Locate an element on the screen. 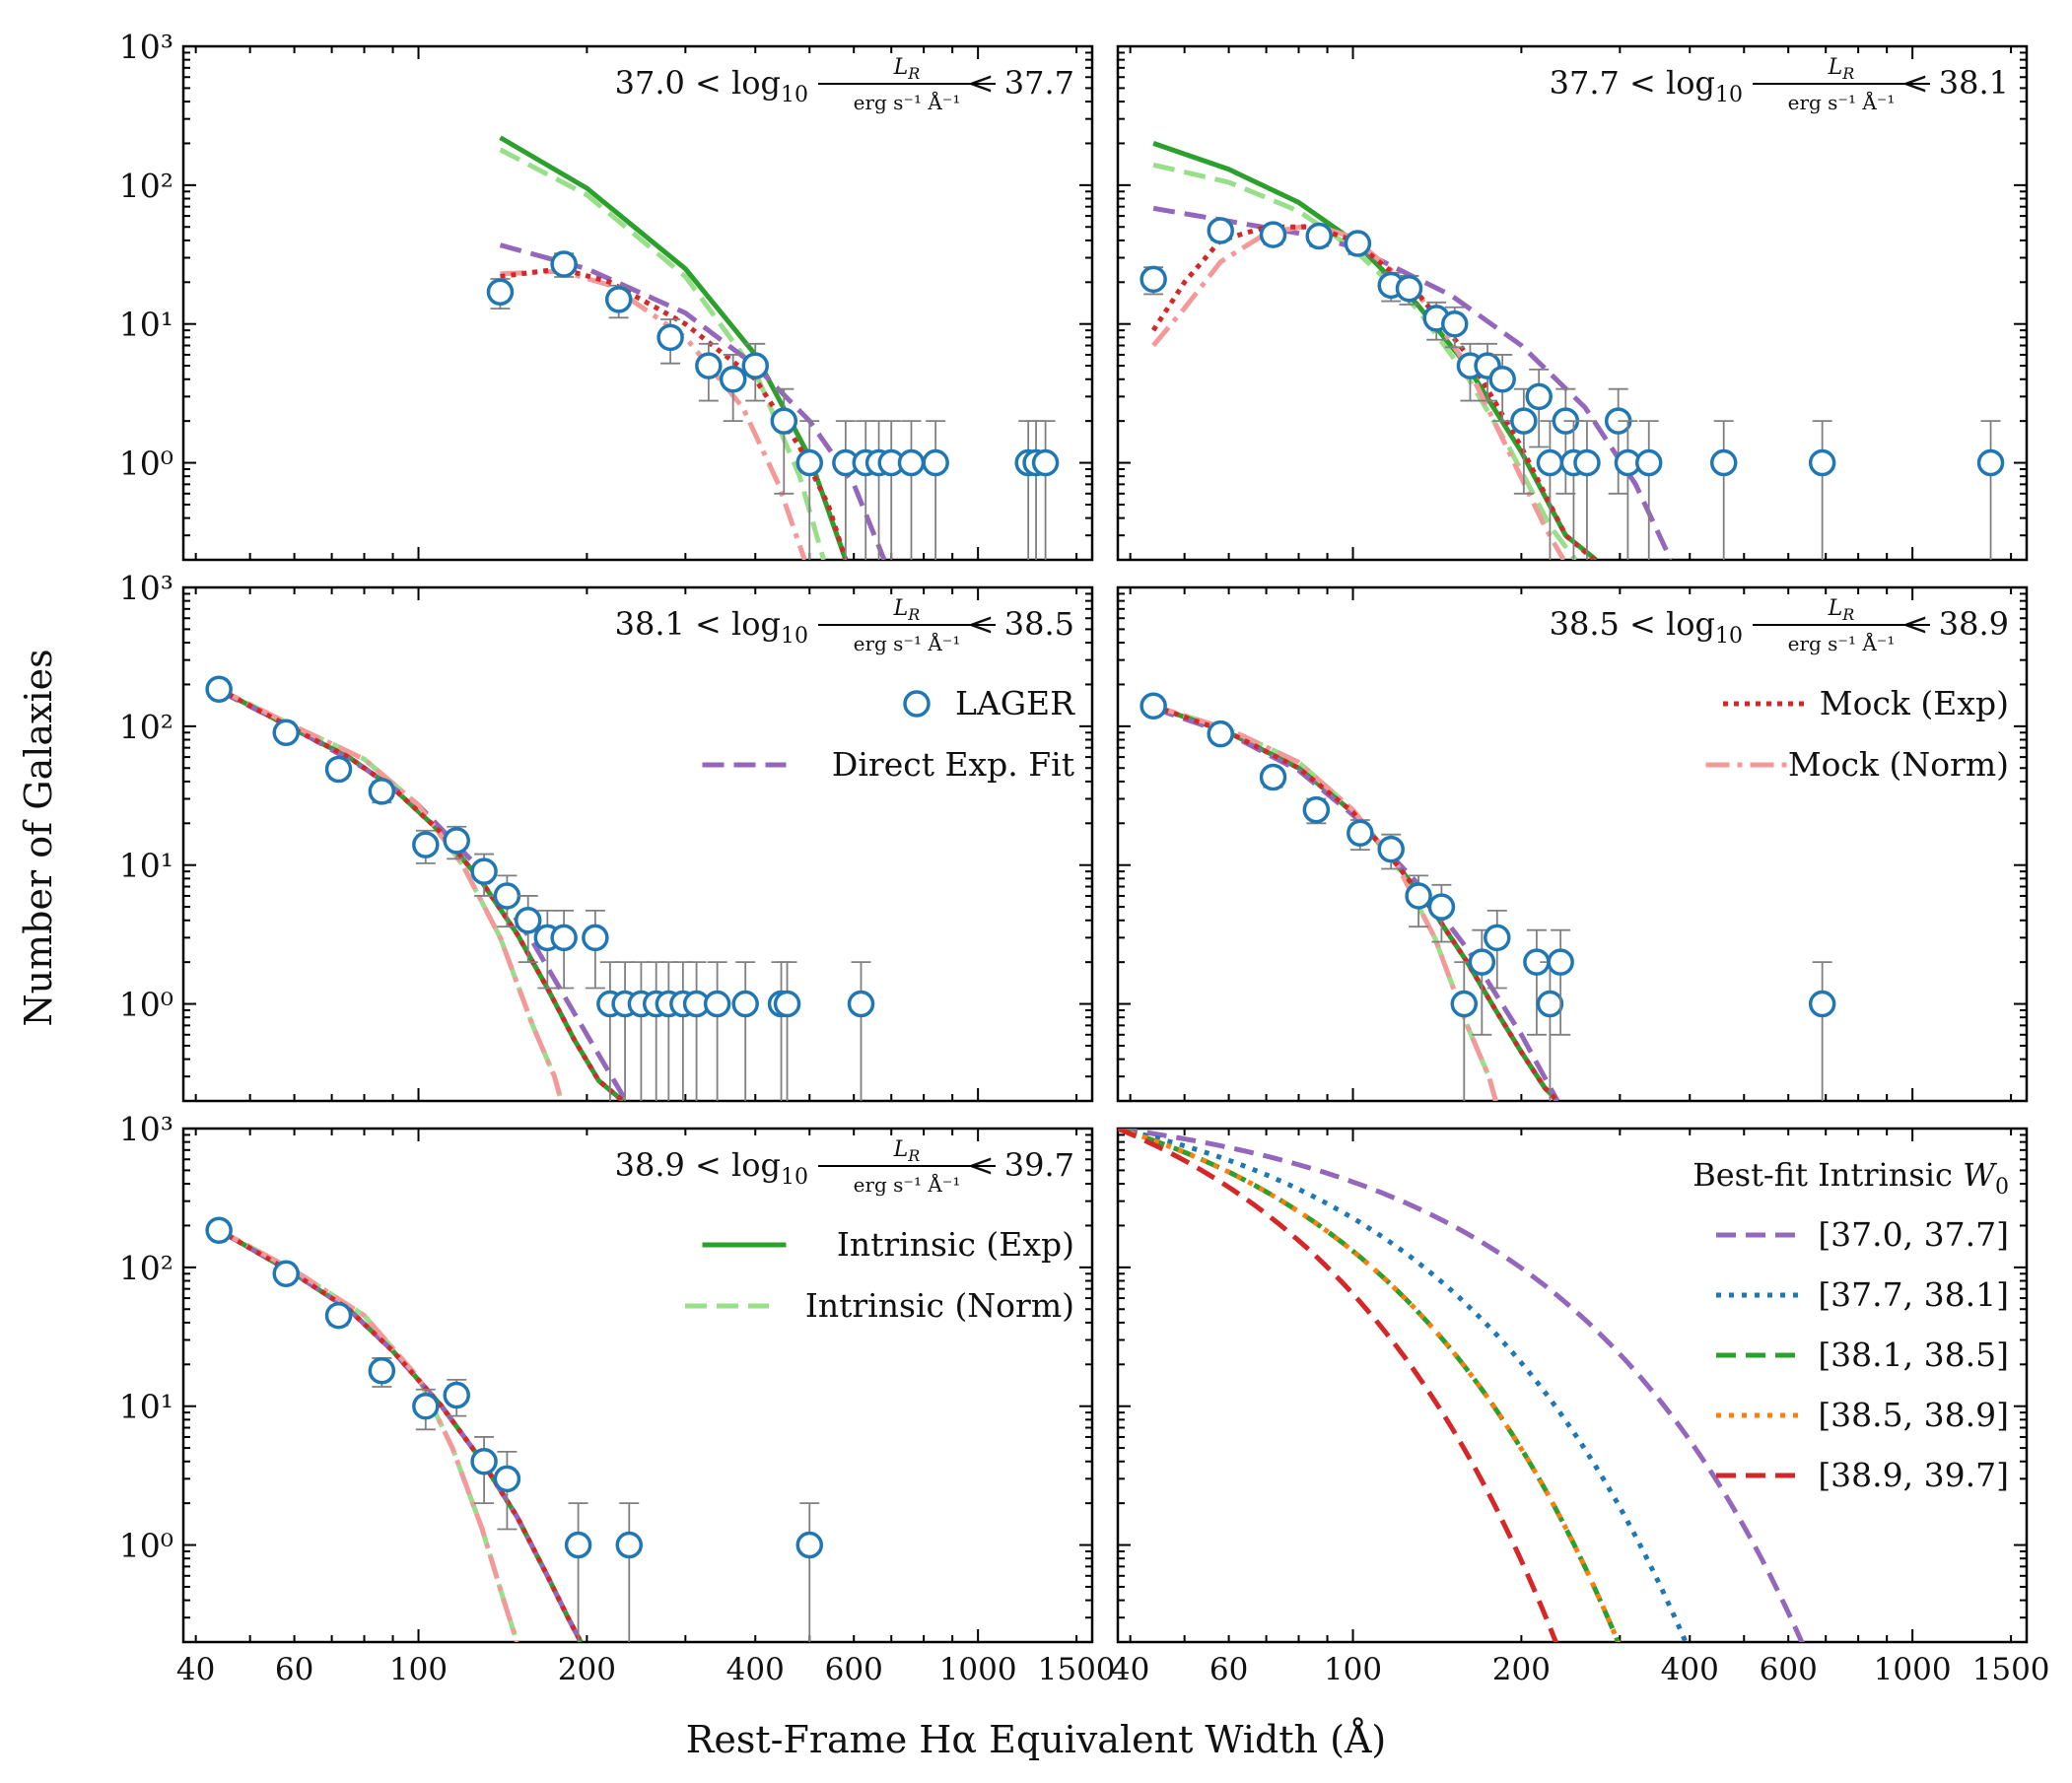 The image size is (2072, 1783). legend-label: Mock (Norm) is located at coordinates (1898, 764).